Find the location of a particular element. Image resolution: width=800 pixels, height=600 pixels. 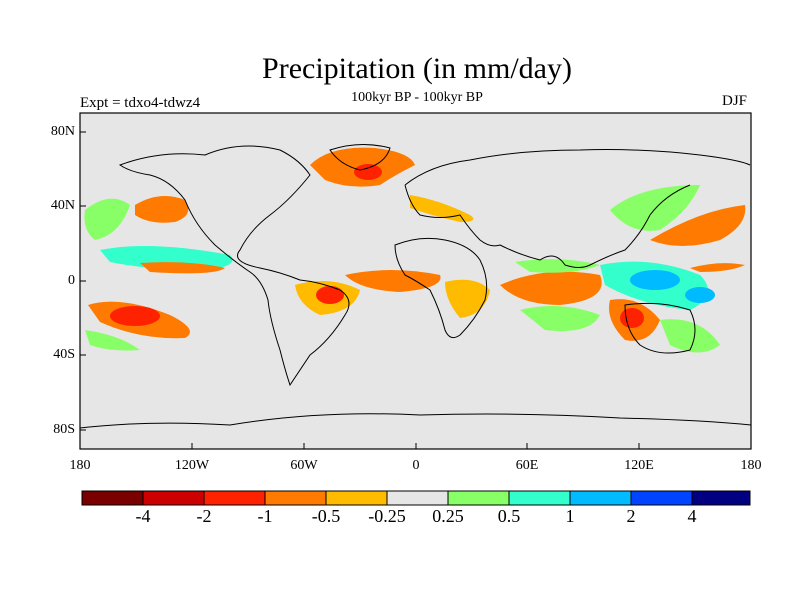

colorbar-label-7: 1 is located at coordinates (570, 516).